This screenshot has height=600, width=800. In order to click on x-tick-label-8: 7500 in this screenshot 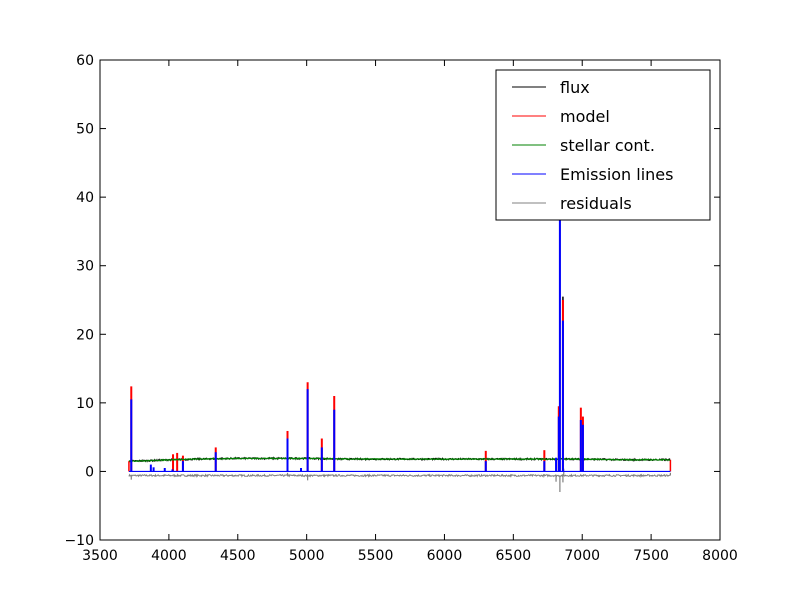, I will do `click(651, 556)`.